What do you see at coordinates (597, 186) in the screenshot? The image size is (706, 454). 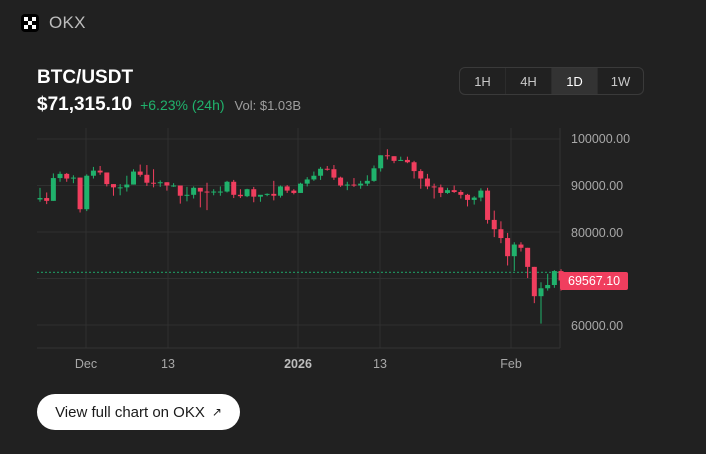 I see `y-axis-label: 90000.00` at bounding box center [597, 186].